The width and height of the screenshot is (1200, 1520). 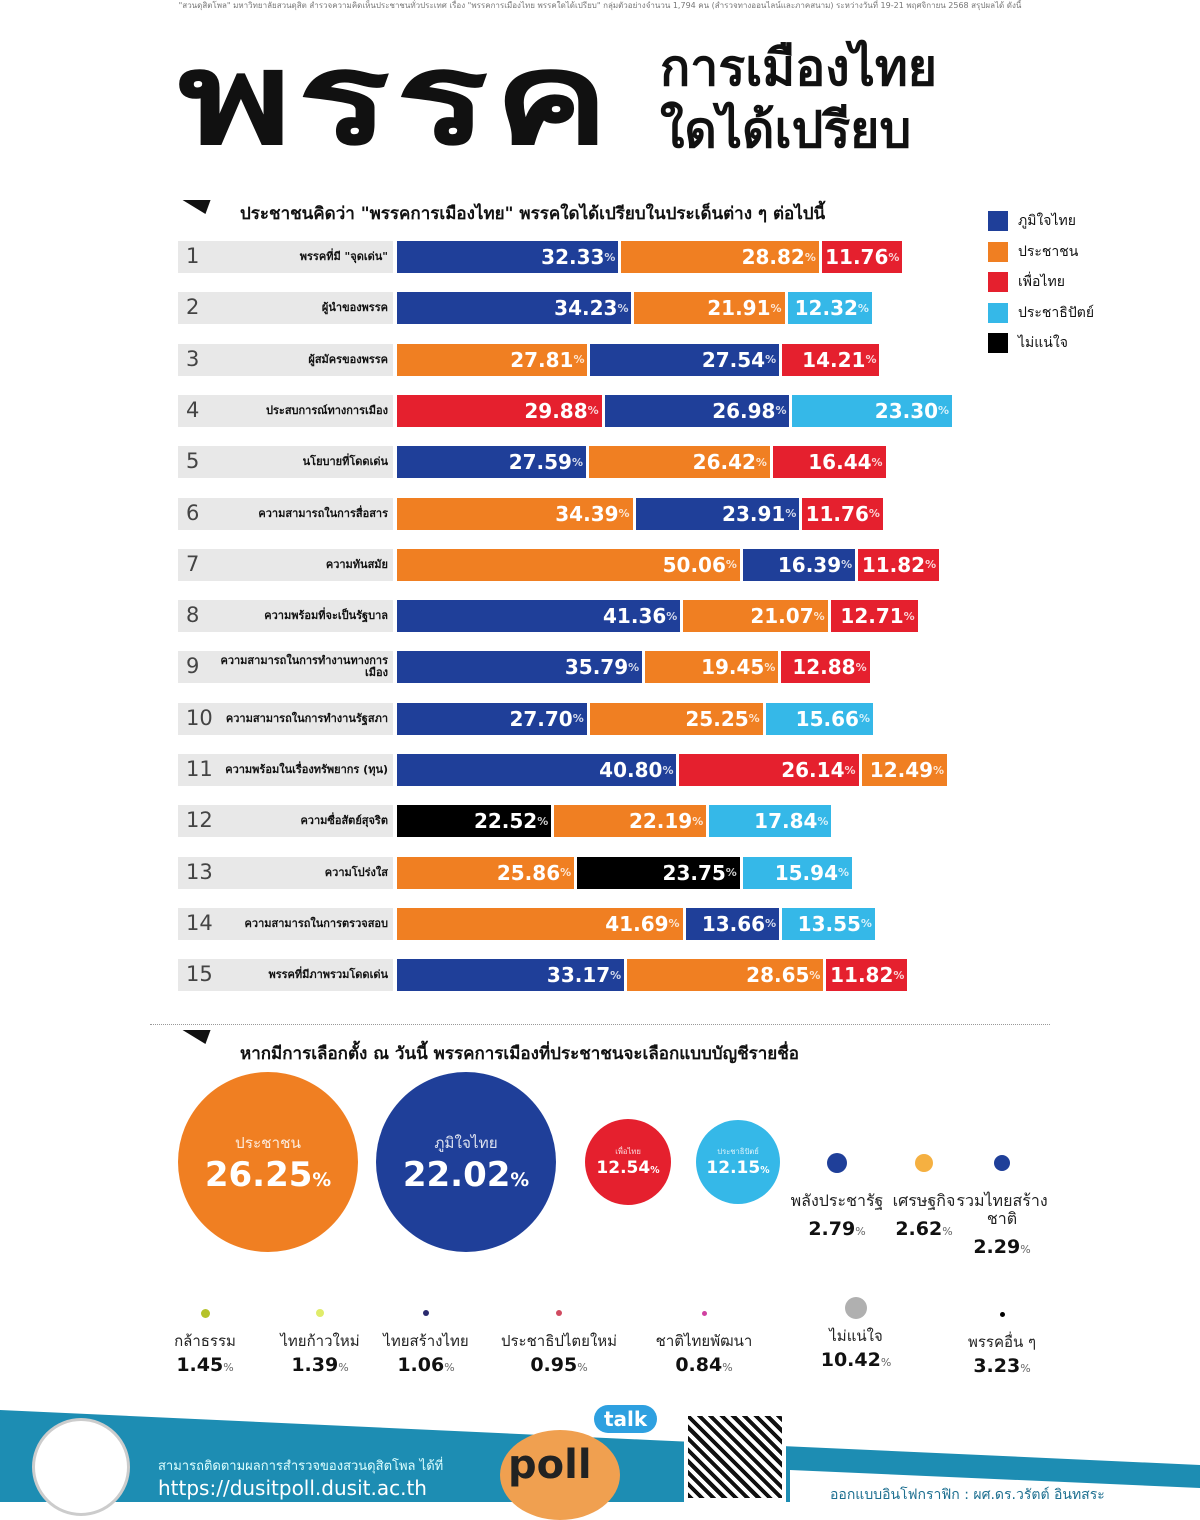 What do you see at coordinates (699, 1365) in the screenshot?
I see `party-value: 0.84` at bounding box center [699, 1365].